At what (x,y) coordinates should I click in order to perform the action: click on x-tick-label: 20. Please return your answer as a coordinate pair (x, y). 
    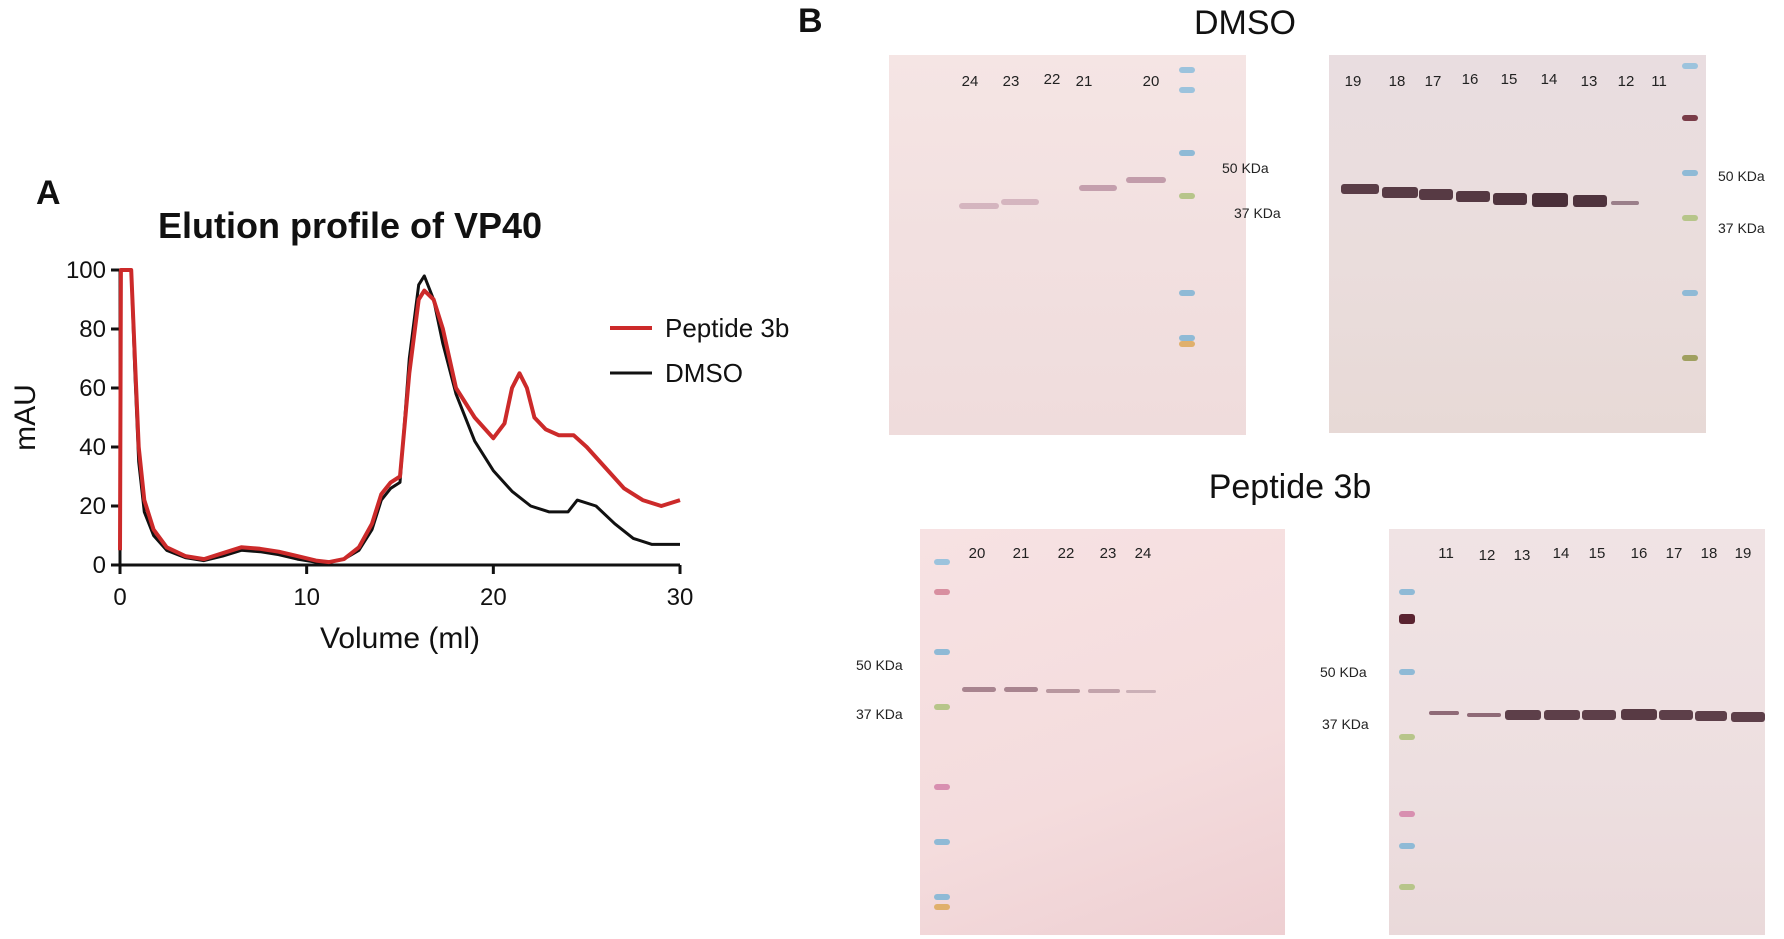
    Looking at the image, I should click on (493, 597).